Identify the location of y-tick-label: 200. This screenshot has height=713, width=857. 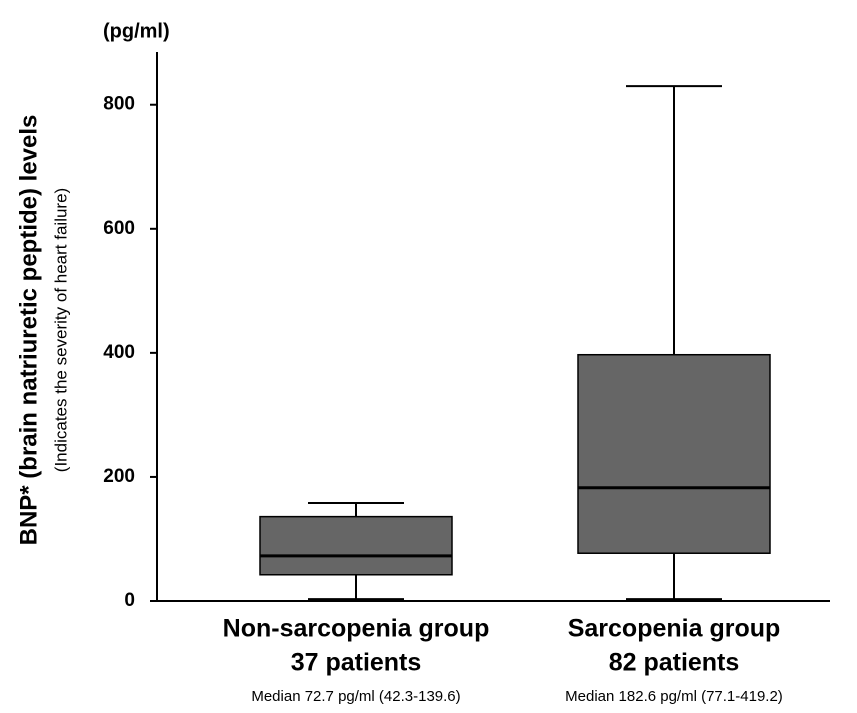
(119, 476).